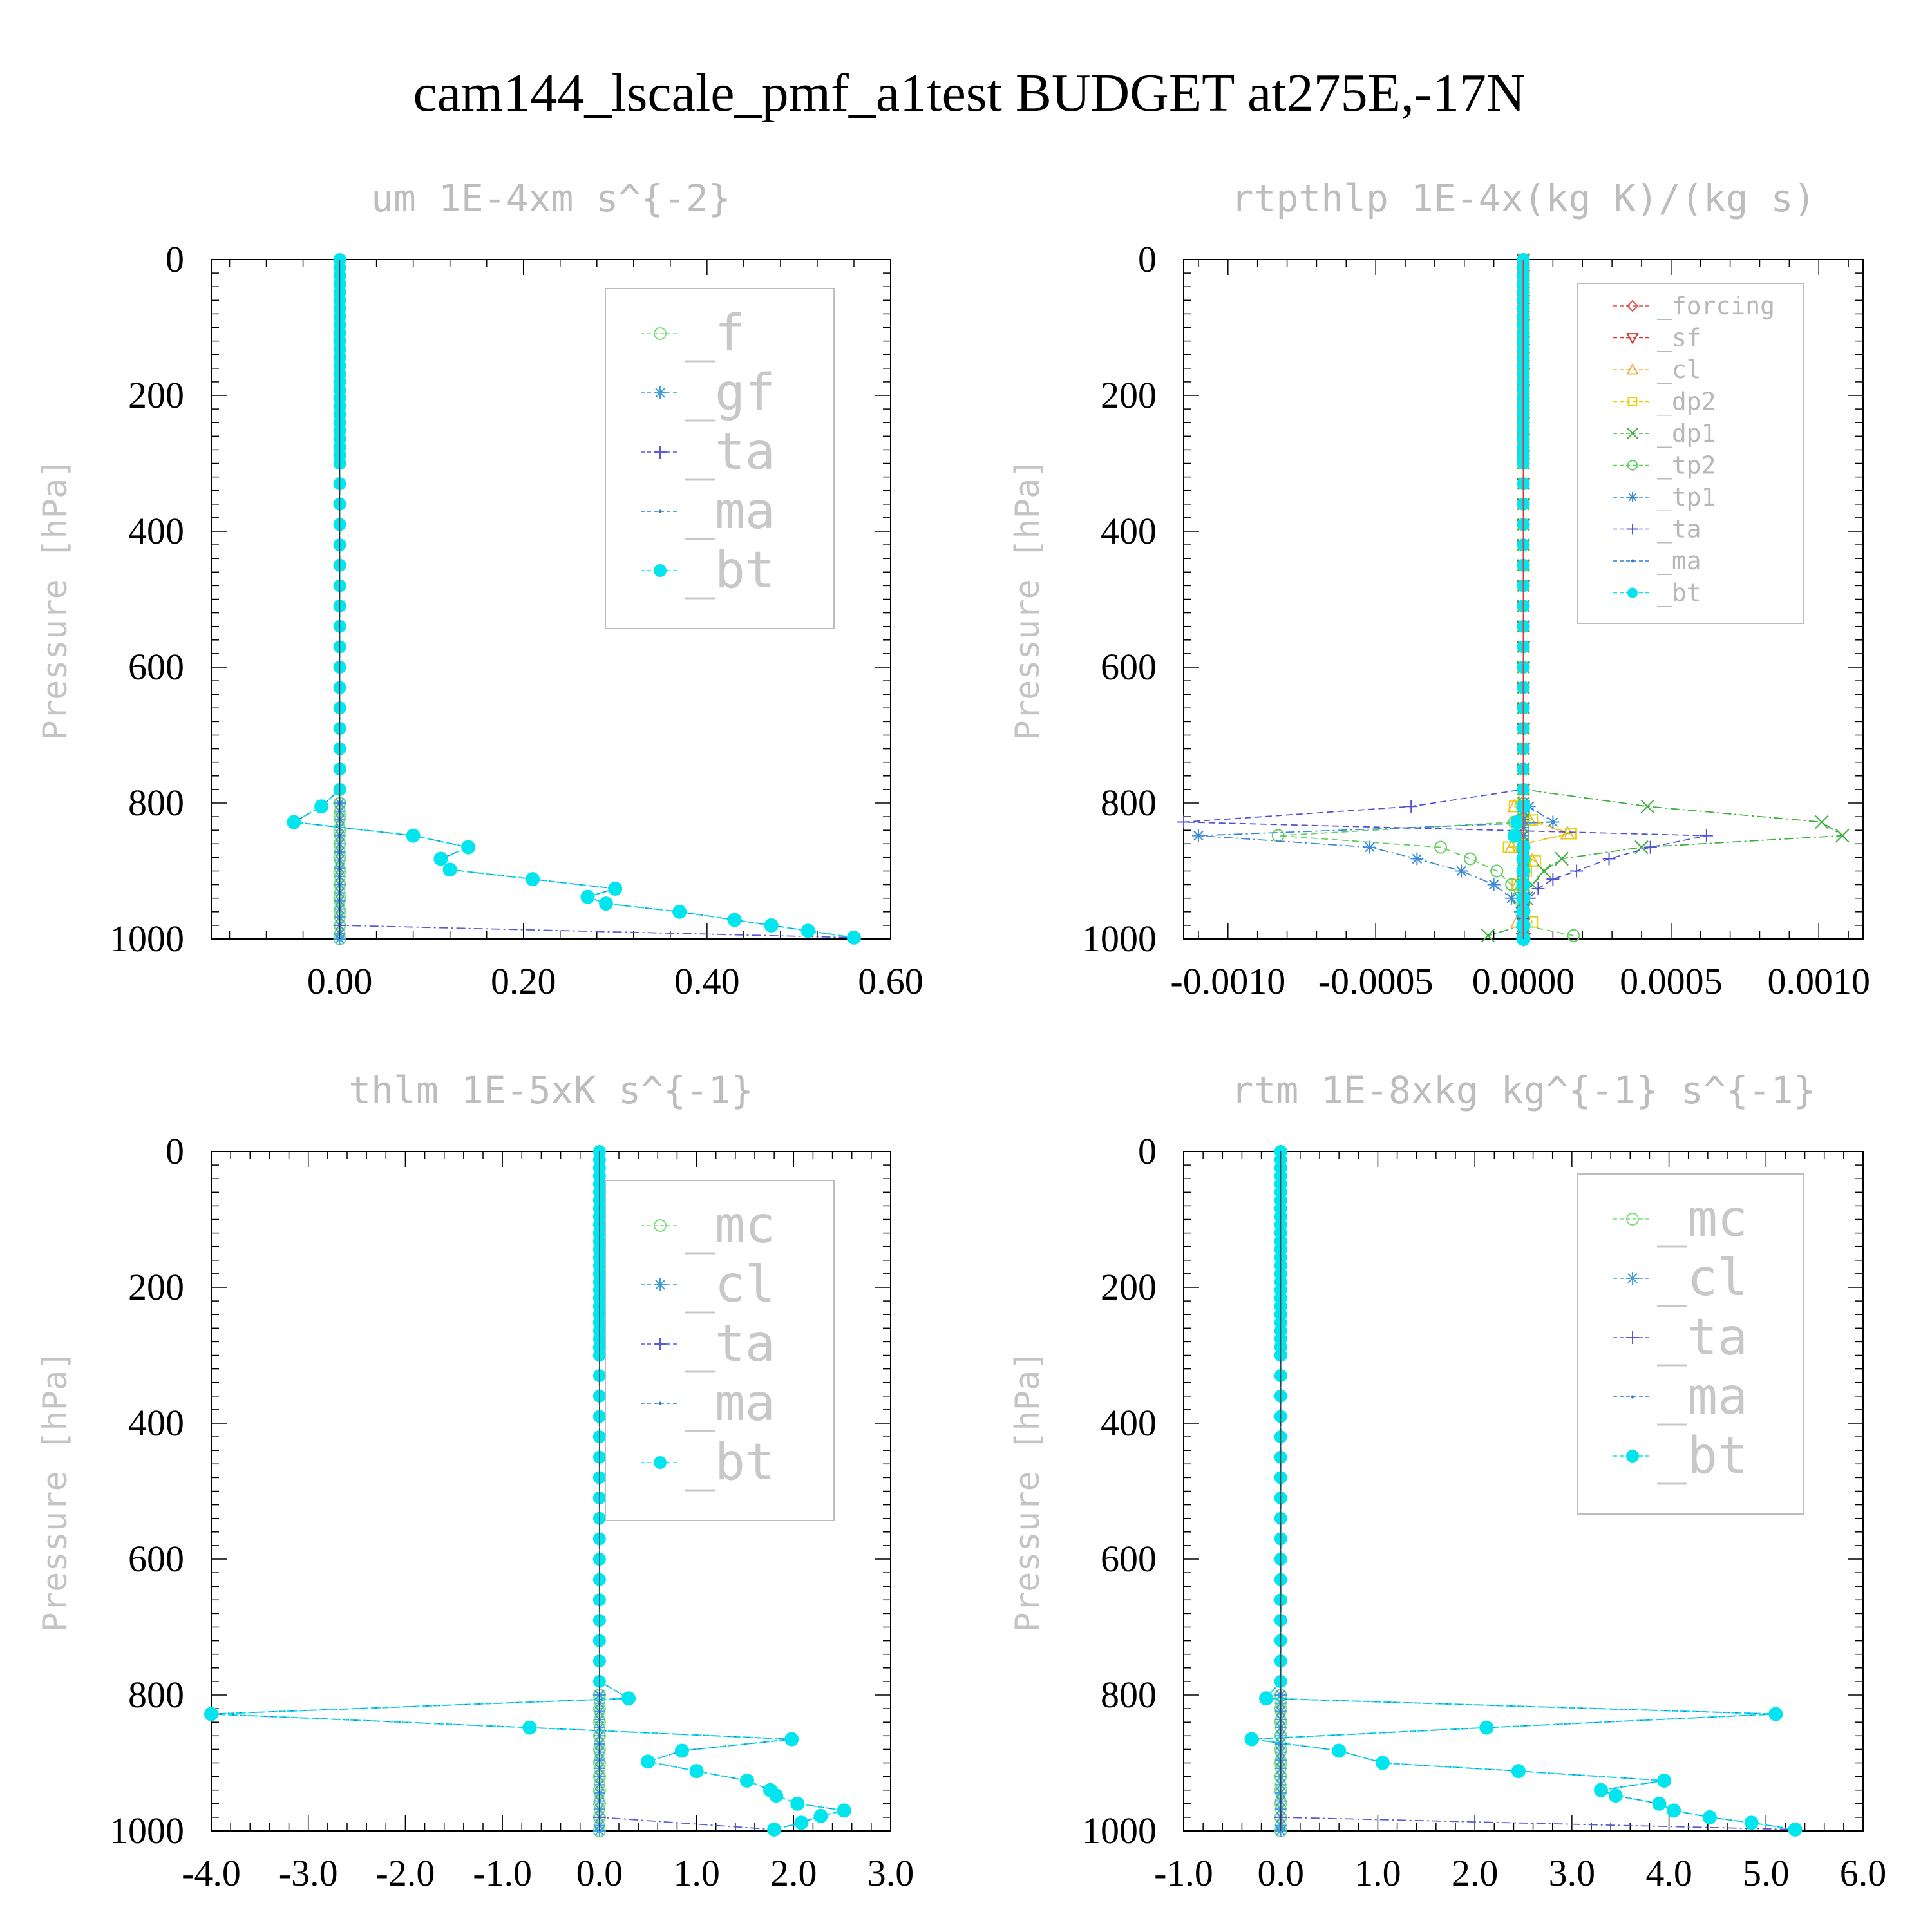 The width and height of the screenshot is (1932, 1932). I want to click on x-tick-label: -1.0, so click(1183, 1873).